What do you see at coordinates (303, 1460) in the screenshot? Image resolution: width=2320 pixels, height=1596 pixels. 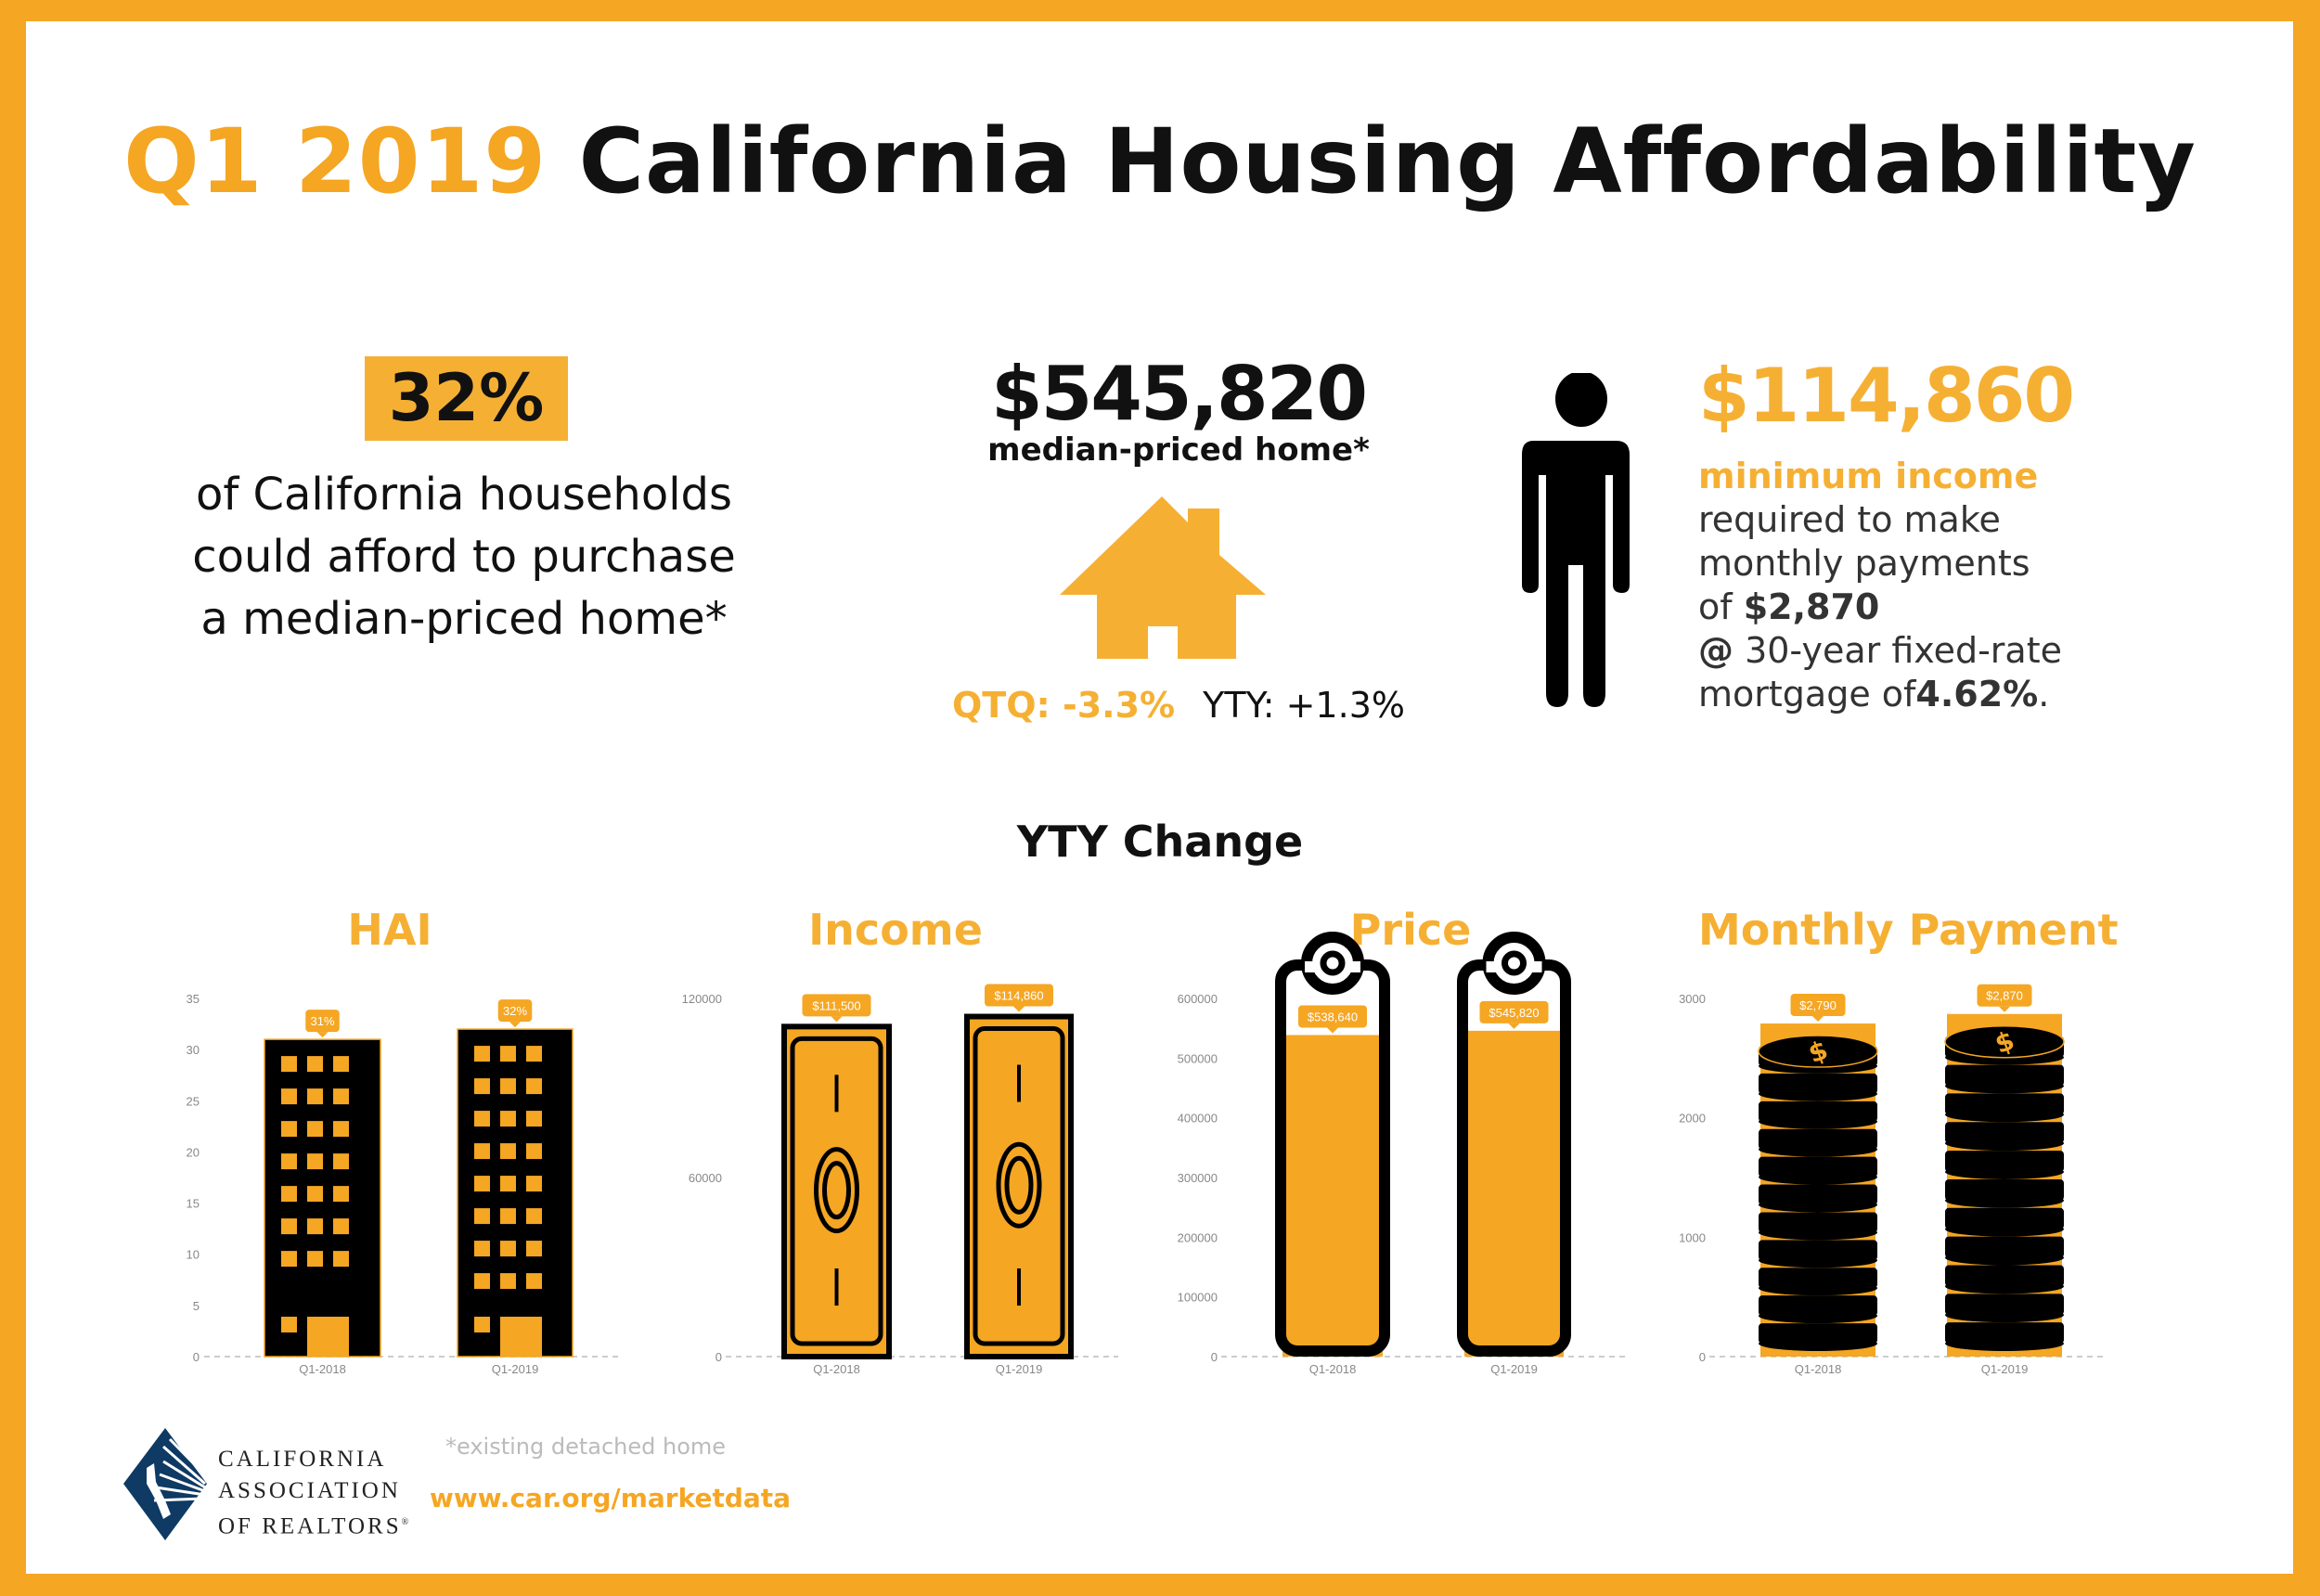 I see `logo-line1: CALIFORNIA` at bounding box center [303, 1460].